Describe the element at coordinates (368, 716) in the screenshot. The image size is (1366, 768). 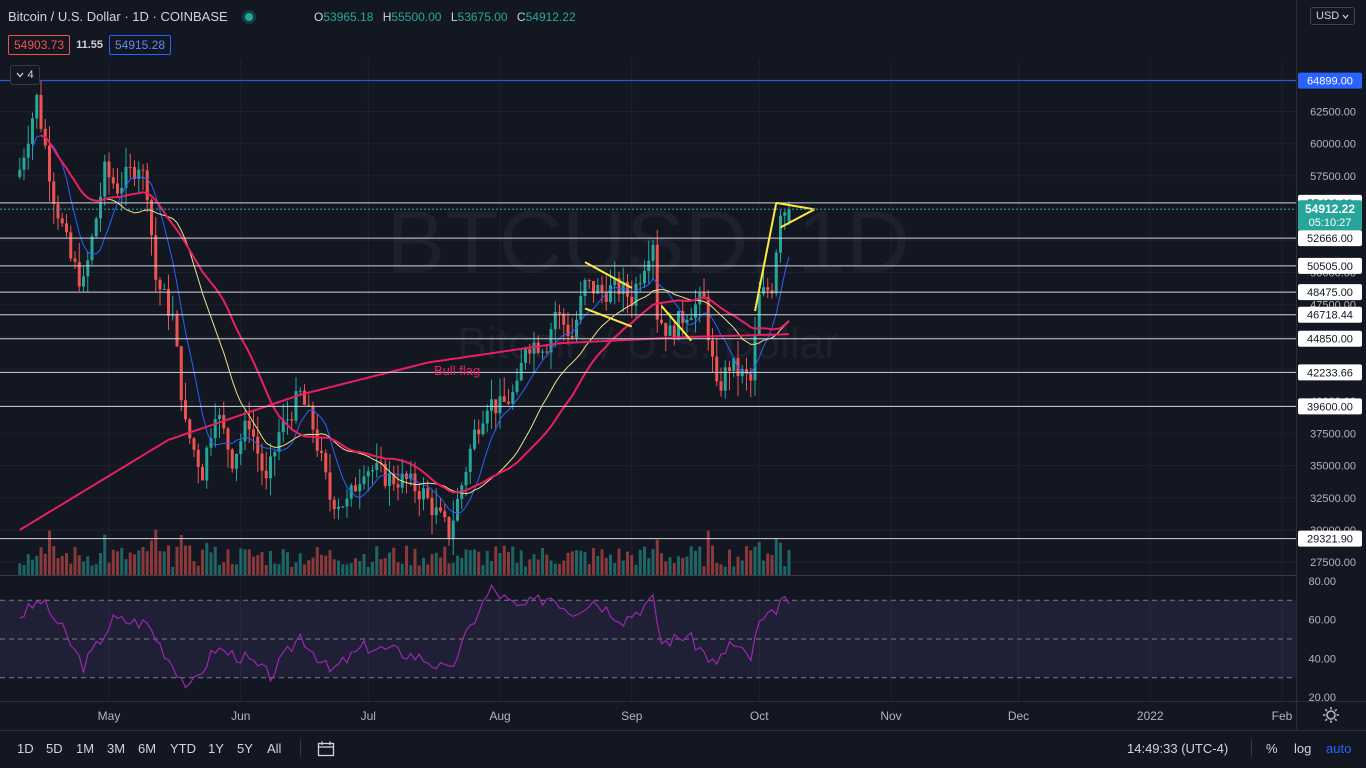
I see `time-tick-label: Jul` at that location.